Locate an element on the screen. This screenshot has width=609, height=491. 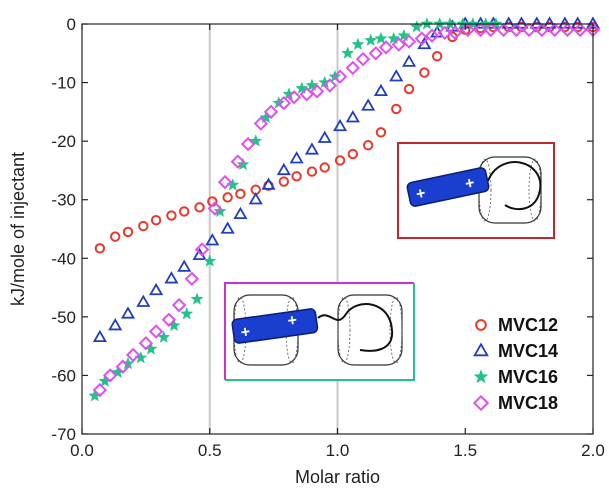
inset-single-chain is located at coordinates (514, 186).